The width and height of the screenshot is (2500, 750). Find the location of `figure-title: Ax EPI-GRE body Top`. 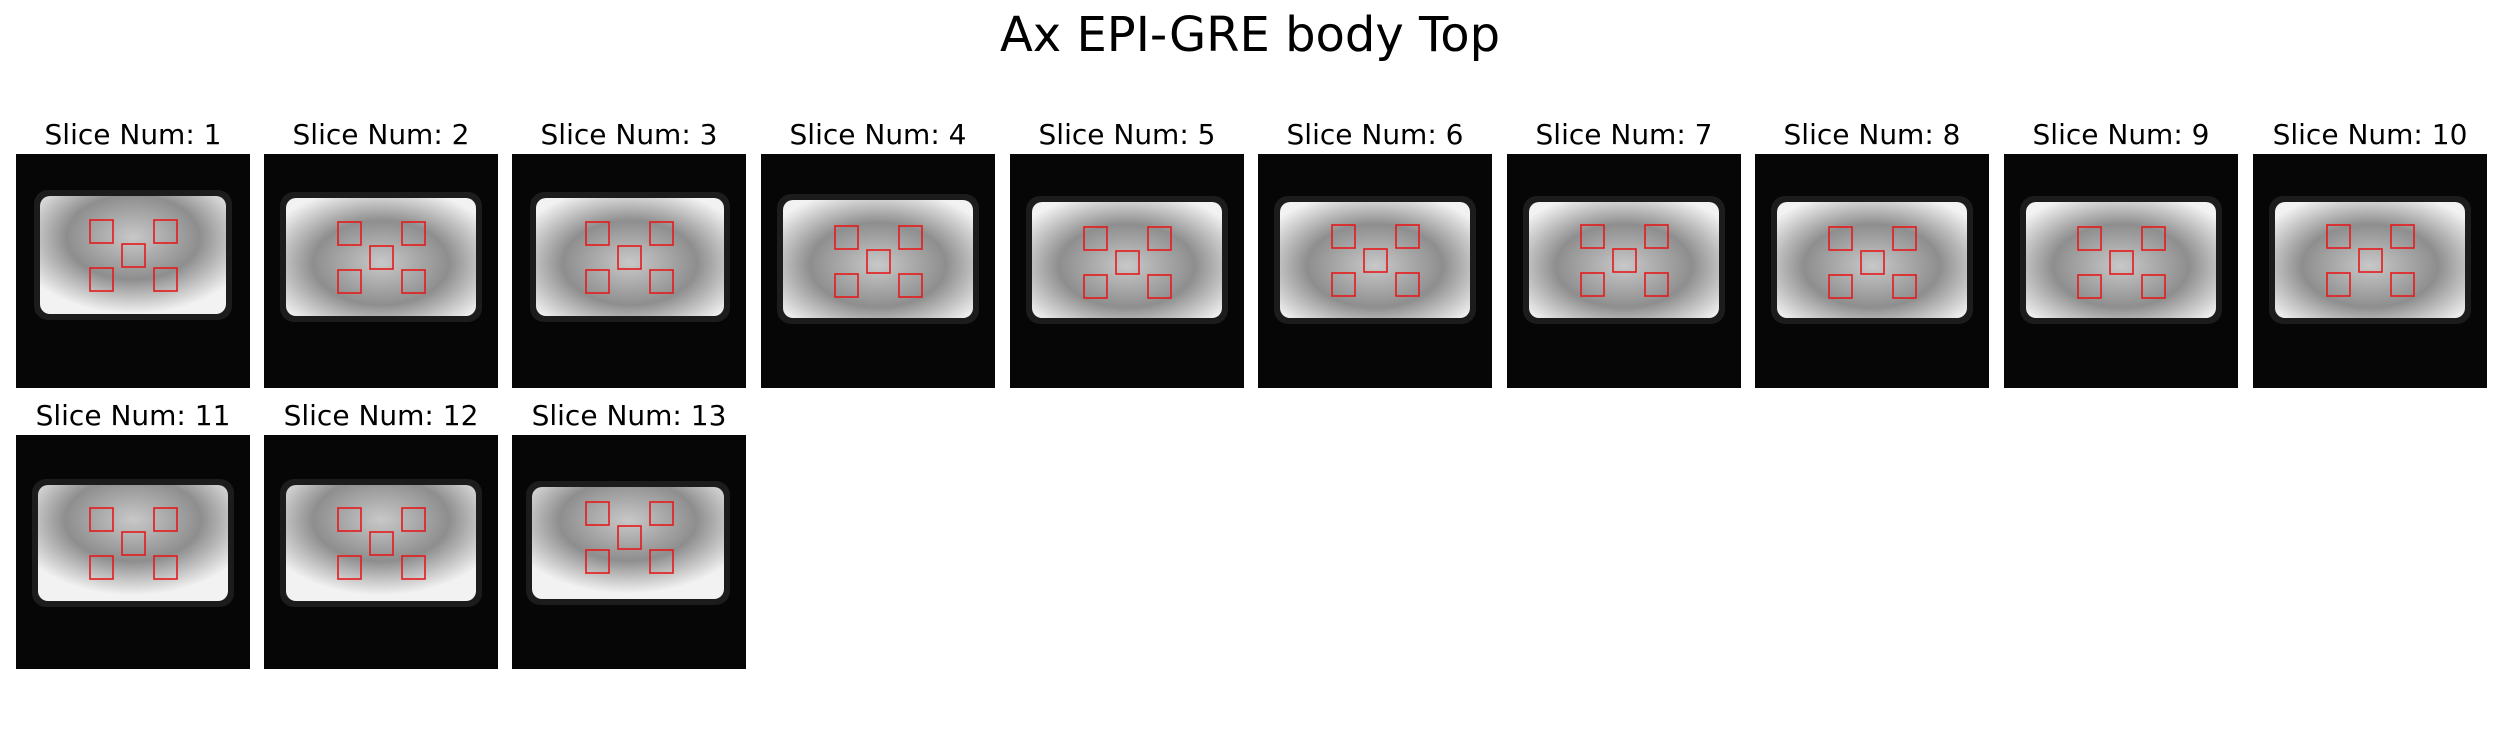

figure-title: Ax EPI-GRE body Top is located at coordinates (1250, 35).